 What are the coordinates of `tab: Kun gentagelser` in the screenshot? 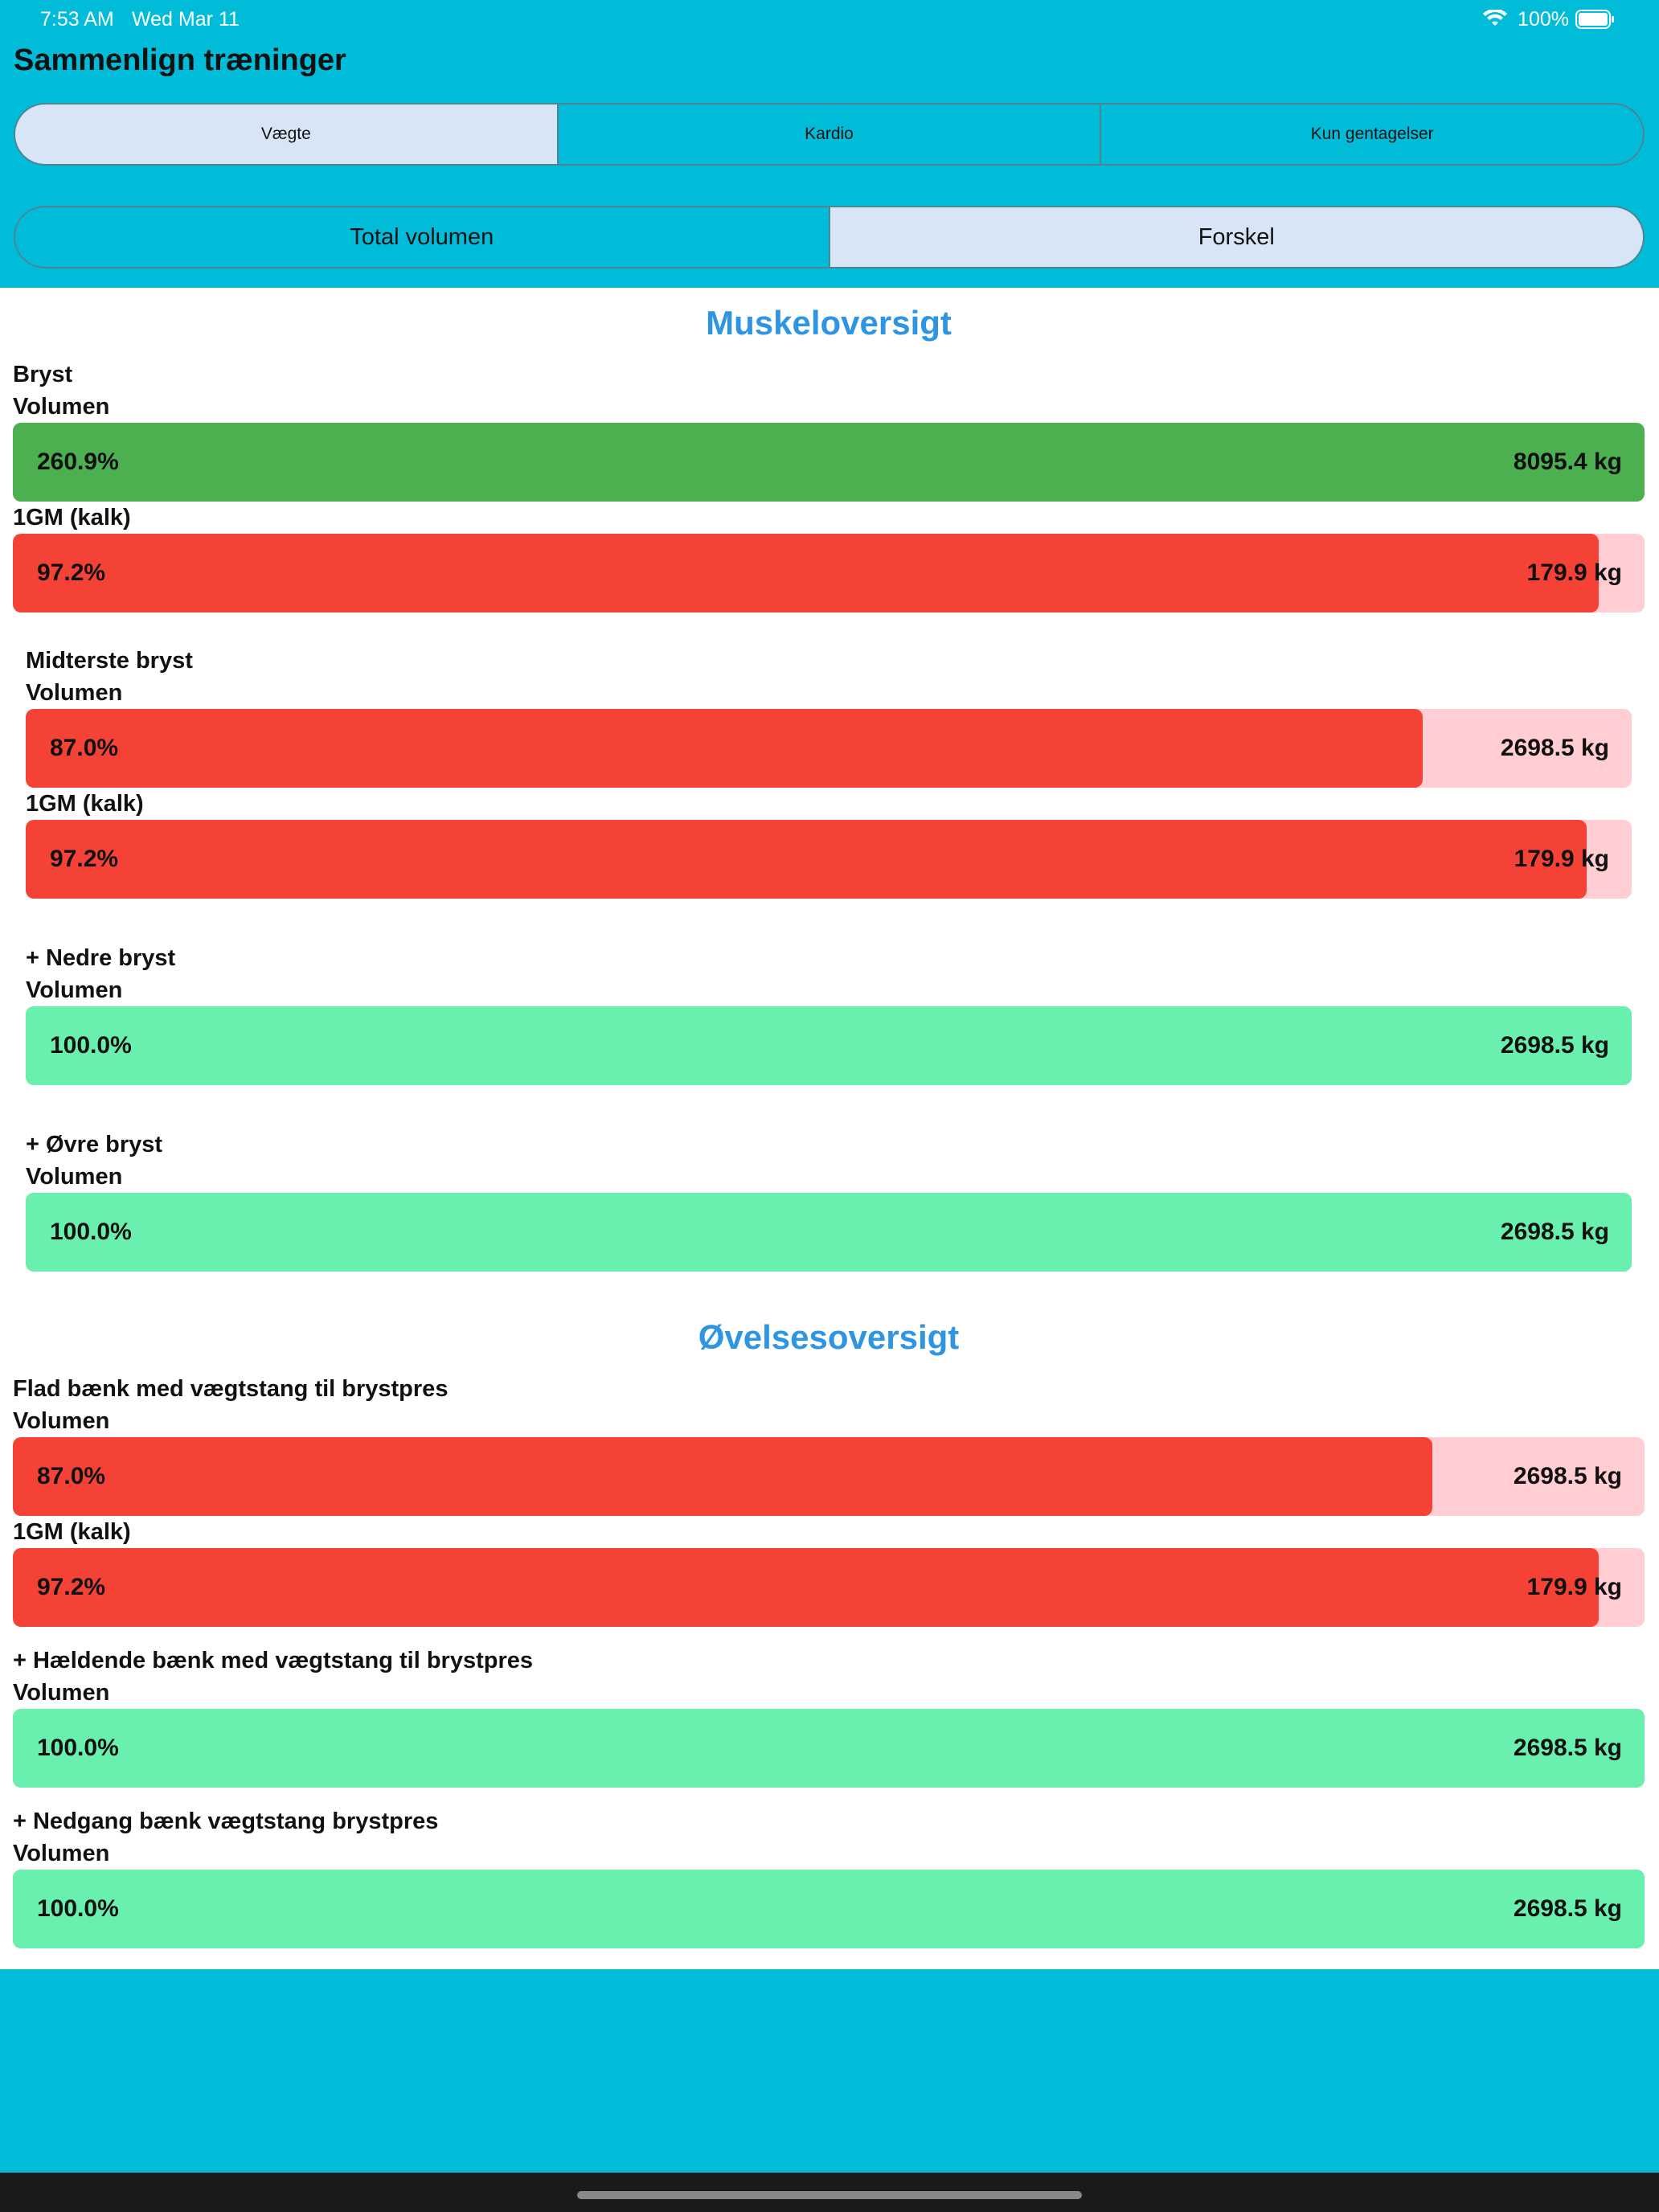 It's located at (1371, 134).